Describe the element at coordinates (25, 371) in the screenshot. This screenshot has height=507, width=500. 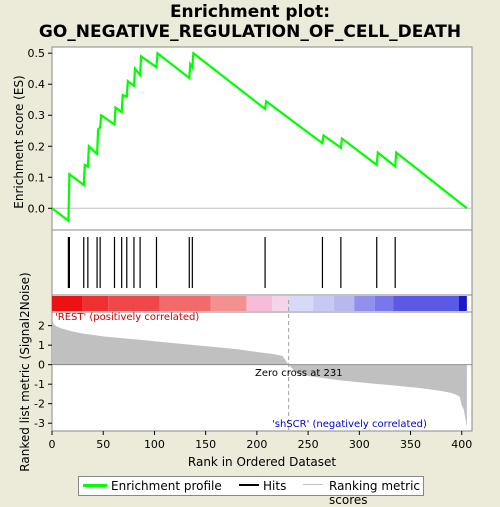
I see `metric-y-axis-label: Ranked list metric (Signal2Noise)` at that location.